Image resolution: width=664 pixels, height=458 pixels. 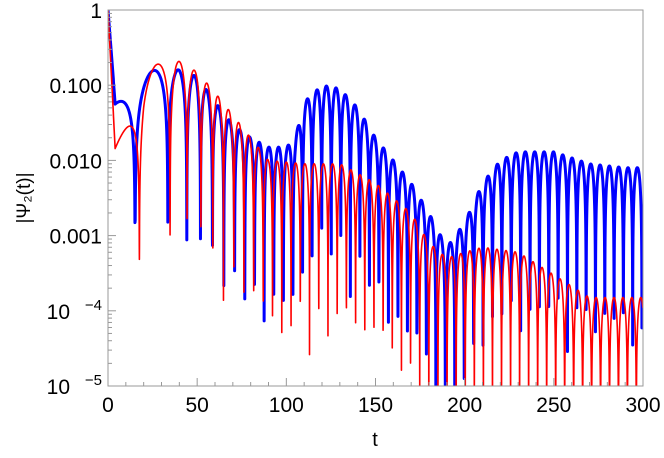 What do you see at coordinates (24, 197) in the screenshot?
I see `y-axis-label: |Ψ₂(t)|` at bounding box center [24, 197].